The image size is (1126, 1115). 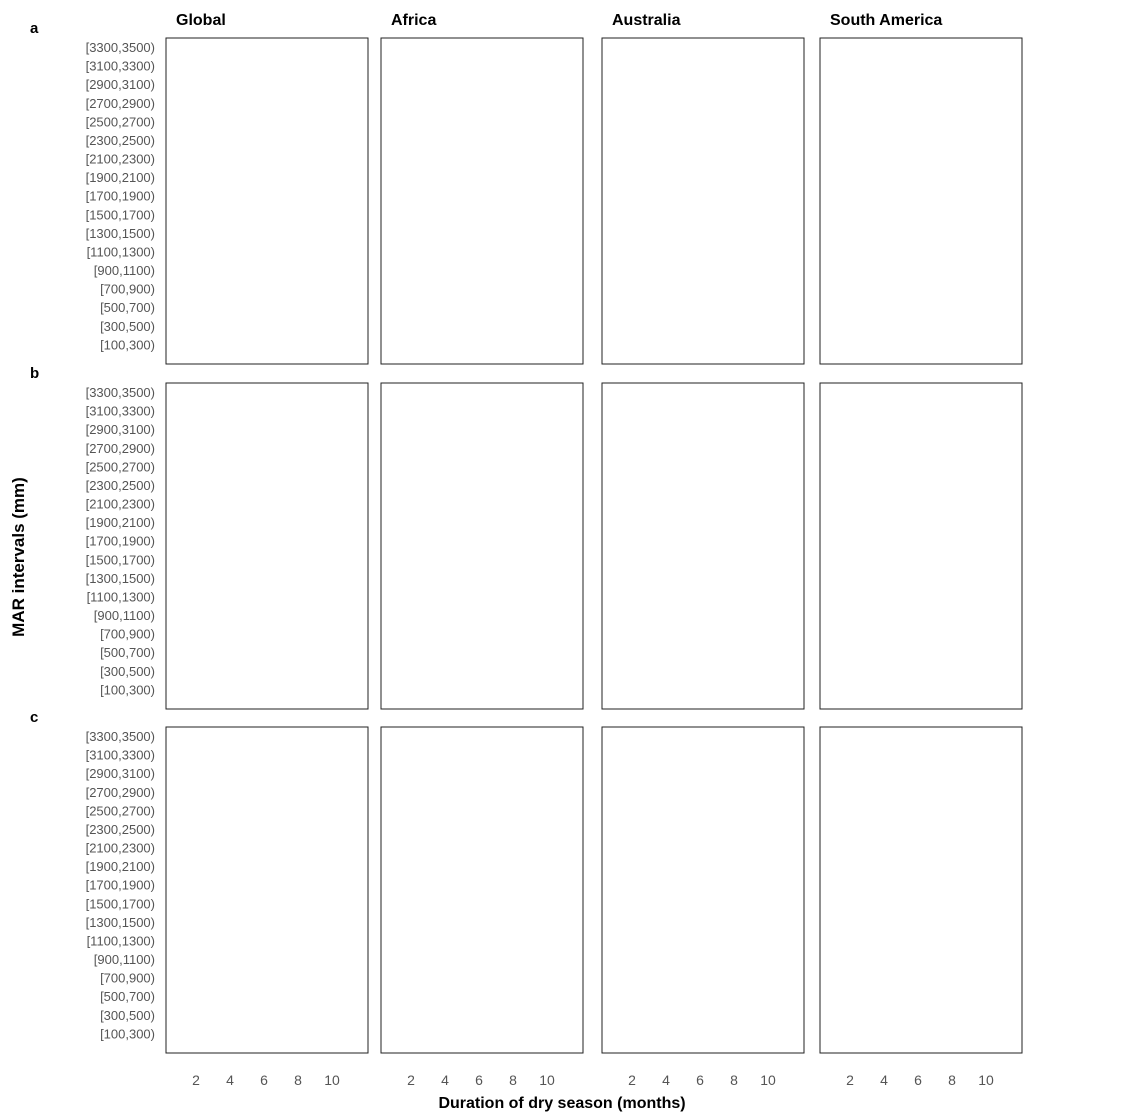 I want to click on column-title: Global, so click(x=201, y=20).